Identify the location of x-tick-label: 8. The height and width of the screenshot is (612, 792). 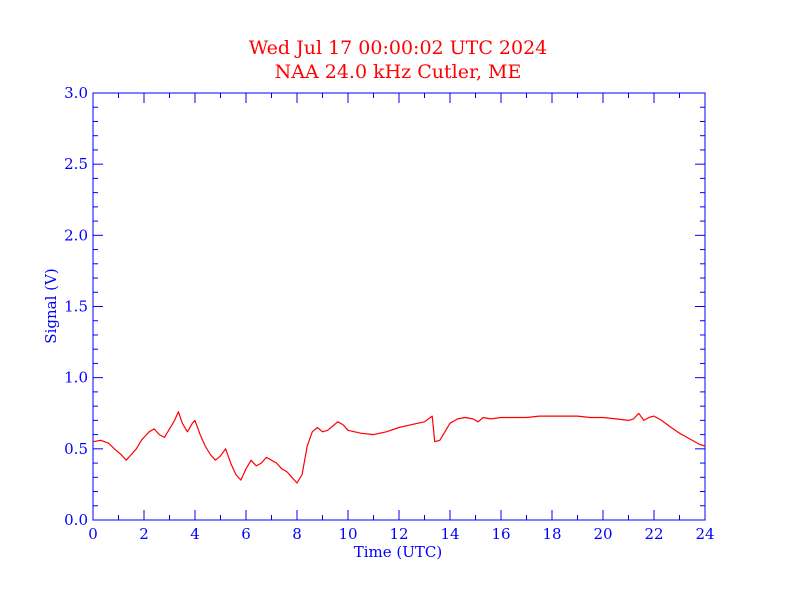
(297, 534).